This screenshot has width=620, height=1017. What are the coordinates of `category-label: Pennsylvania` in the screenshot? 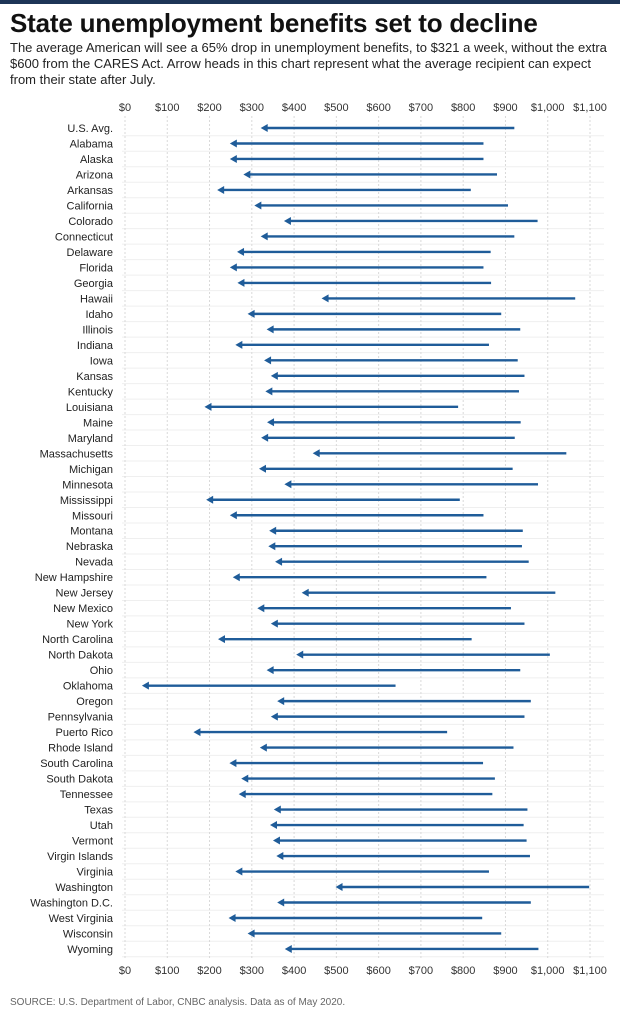 It's located at (81, 718).